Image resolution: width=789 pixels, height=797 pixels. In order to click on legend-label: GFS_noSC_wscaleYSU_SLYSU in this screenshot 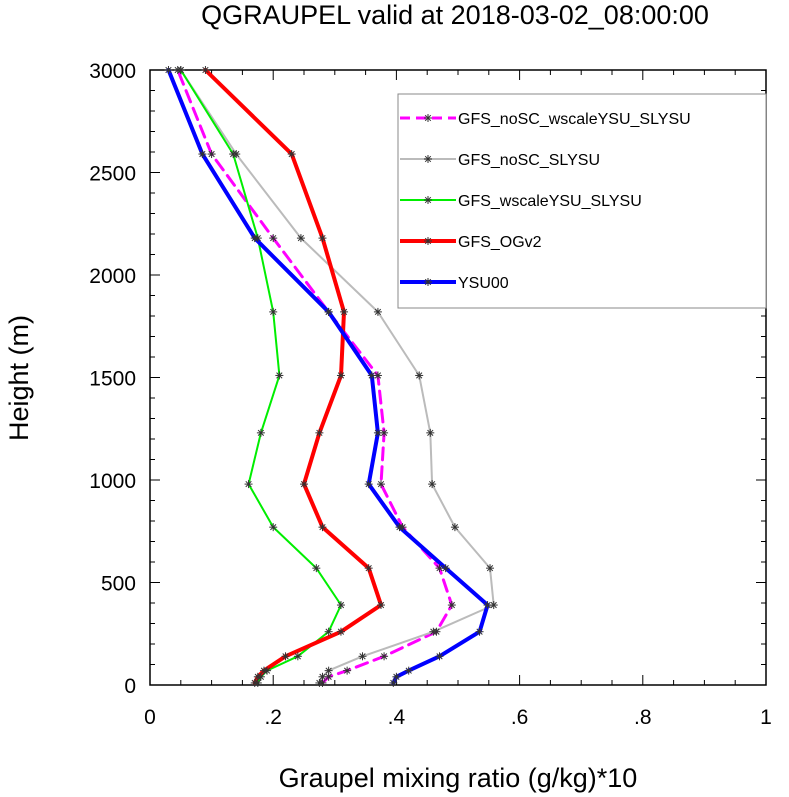, I will do `click(574, 119)`.